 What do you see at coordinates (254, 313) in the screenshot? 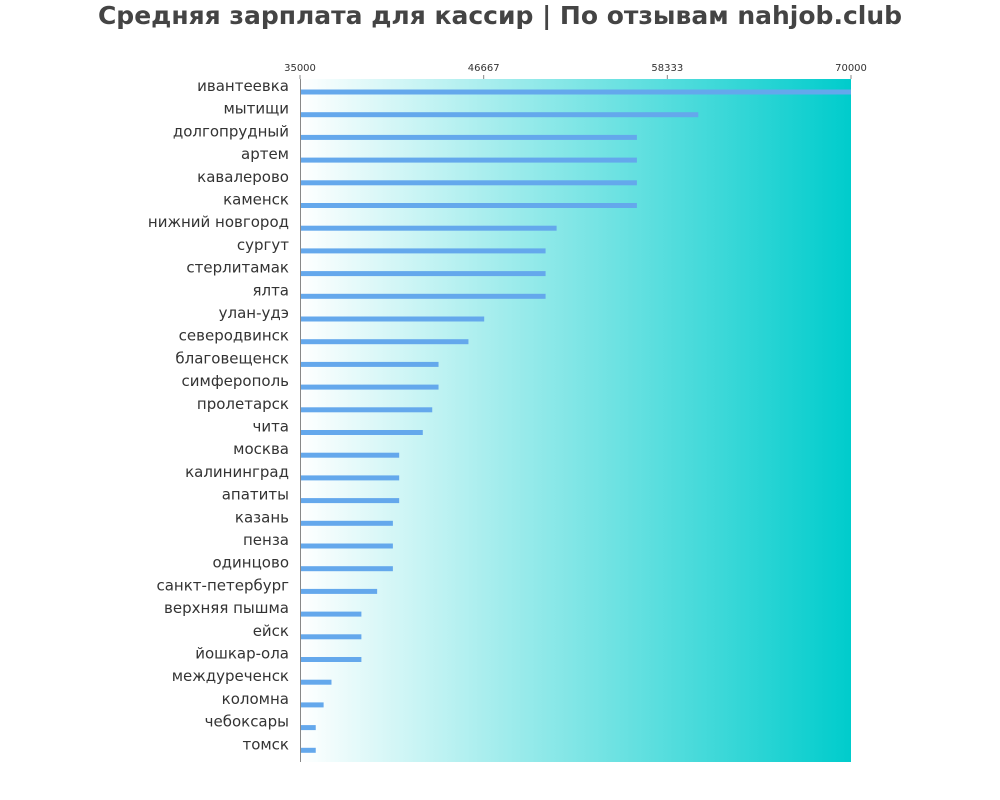
I see `category-label: улан-удэ` at bounding box center [254, 313].